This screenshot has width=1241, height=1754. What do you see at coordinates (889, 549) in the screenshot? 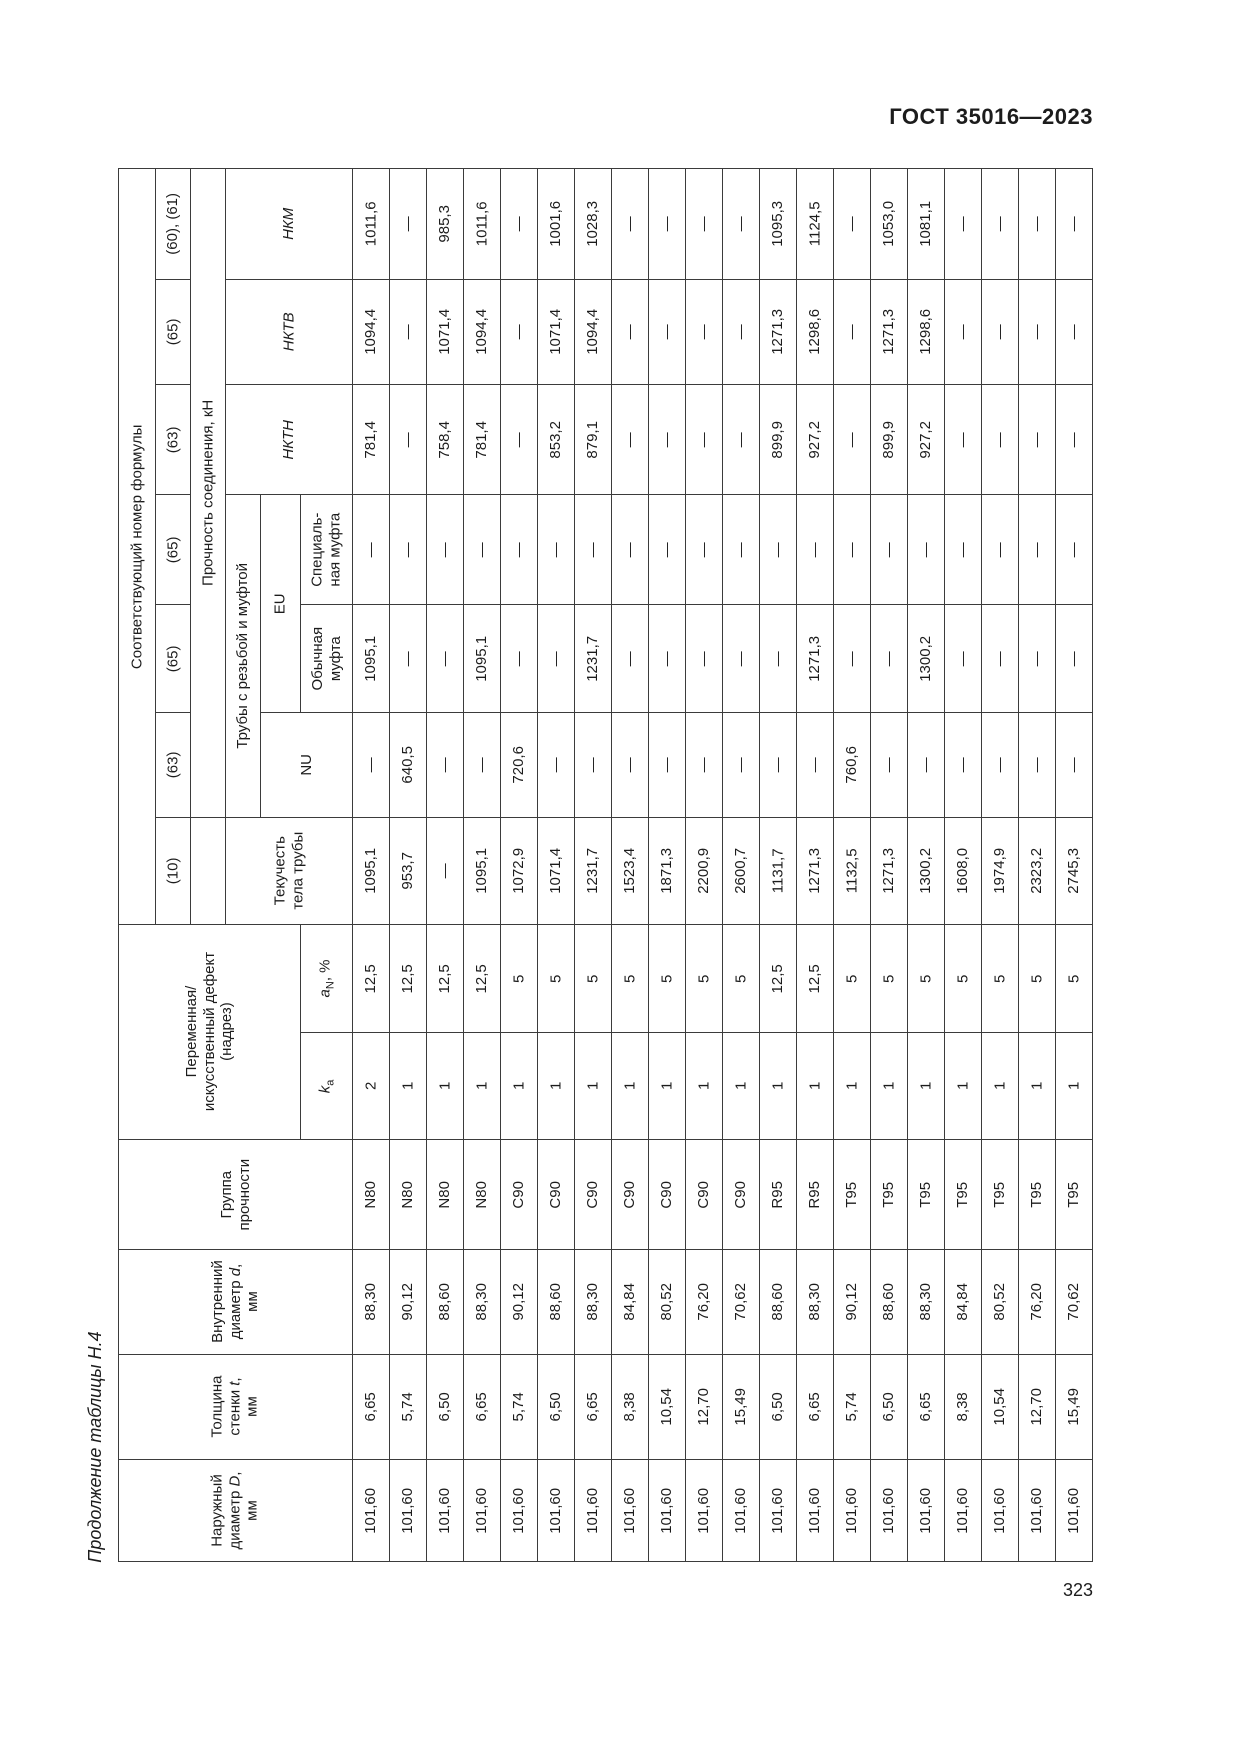
I see `data-cell-special-coupling-15: —` at bounding box center [889, 549].